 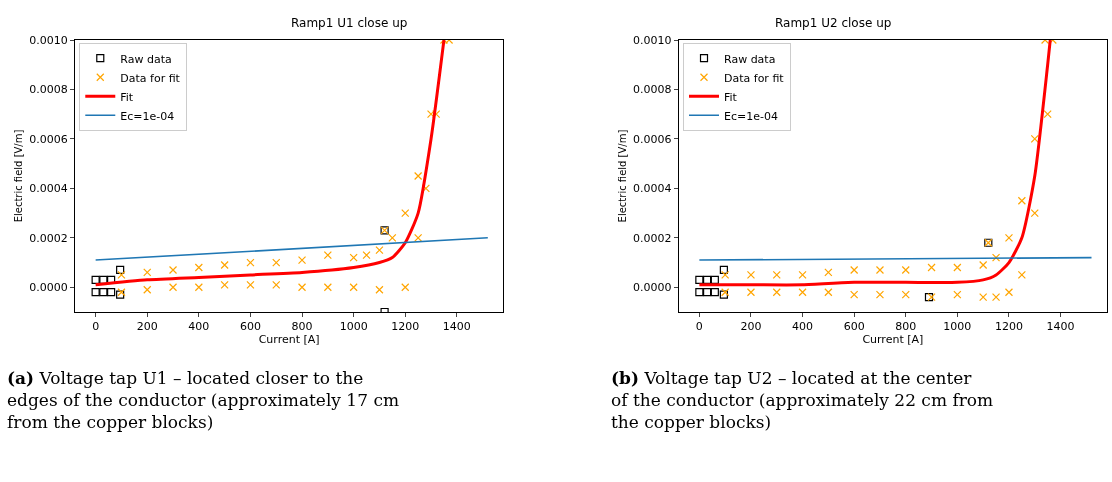 What do you see at coordinates (1008, 327) in the screenshot?
I see `x-tick-label: 1200` at bounding box center [1008, 327].